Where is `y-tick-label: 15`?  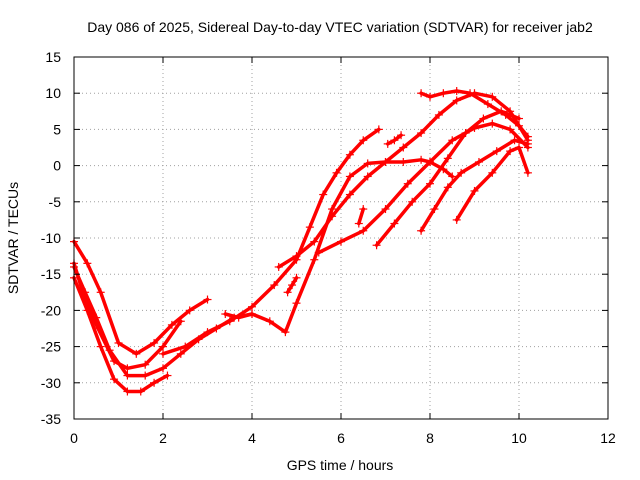
y-tick-label: 15 is located at coordinates (53, 57).